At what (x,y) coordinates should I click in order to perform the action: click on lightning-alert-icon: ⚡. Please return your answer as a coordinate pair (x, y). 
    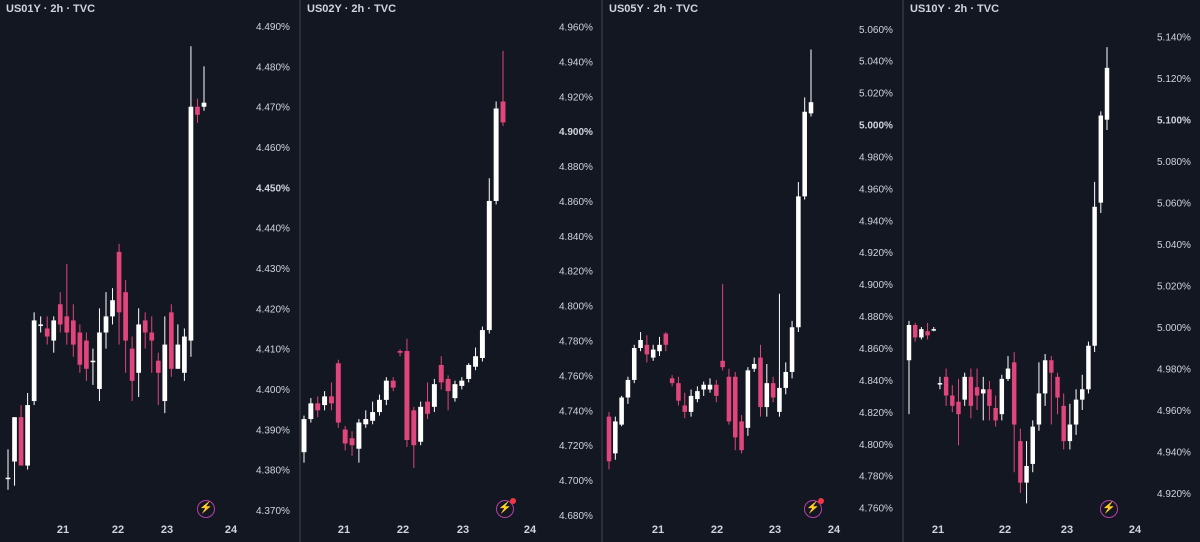
    Looking at the image, I should click on (1109, 509).